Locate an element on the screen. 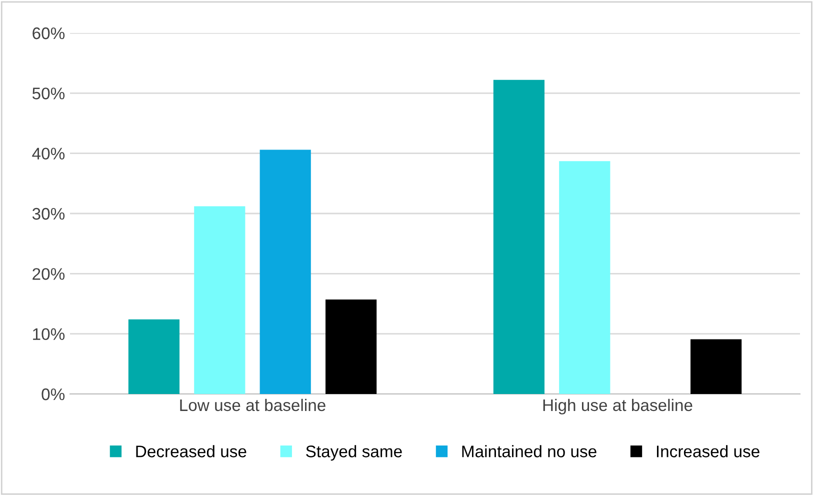 The width and height of the screenshot is (815, 495). legend-label: Decreased use is located at coordinates (191, 451).